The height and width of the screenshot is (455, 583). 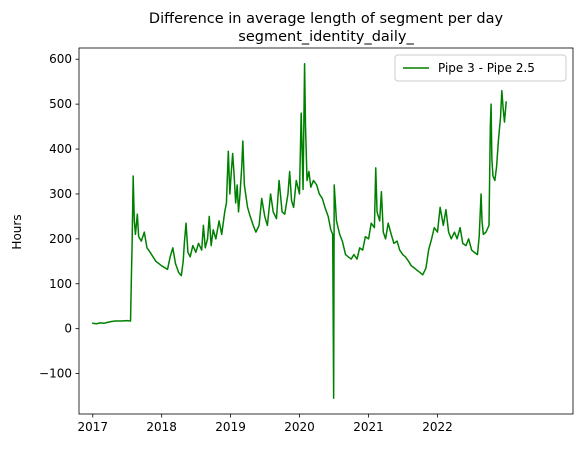 I want to click on y-tick-label-3: 200, so click(x=60, y=239).